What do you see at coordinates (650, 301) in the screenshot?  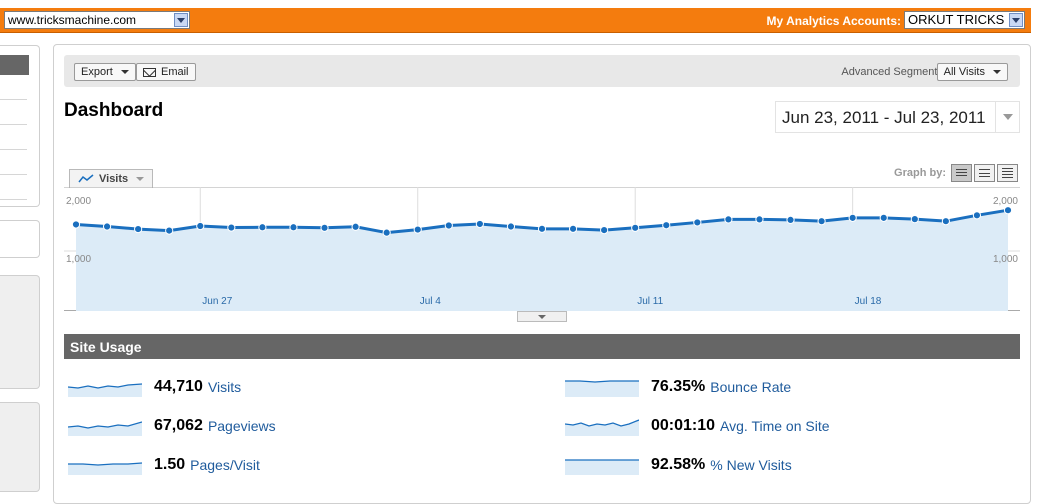 I see `x-tick-label: Jul 11` at bounding box center [650, 301].